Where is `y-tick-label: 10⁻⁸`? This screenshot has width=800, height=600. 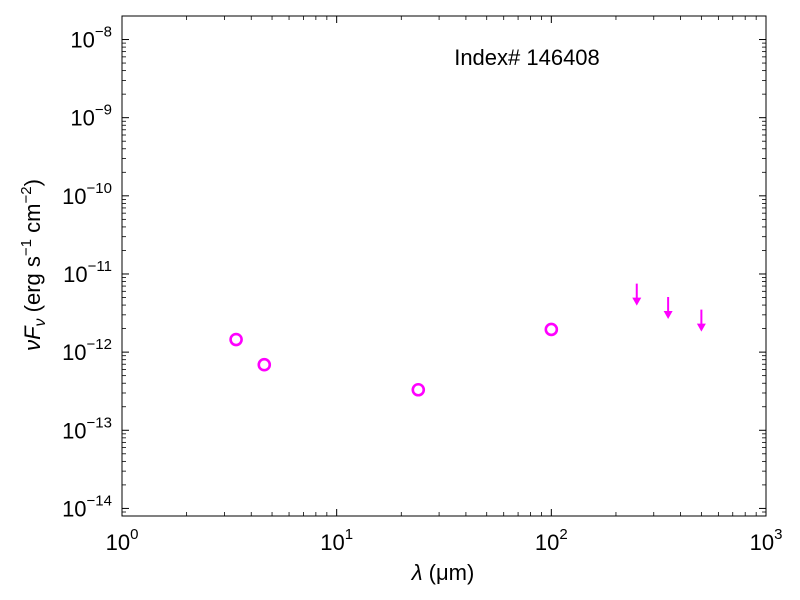 y-tick-label: 10⁻⁸ is located at coordinates (91, 38).